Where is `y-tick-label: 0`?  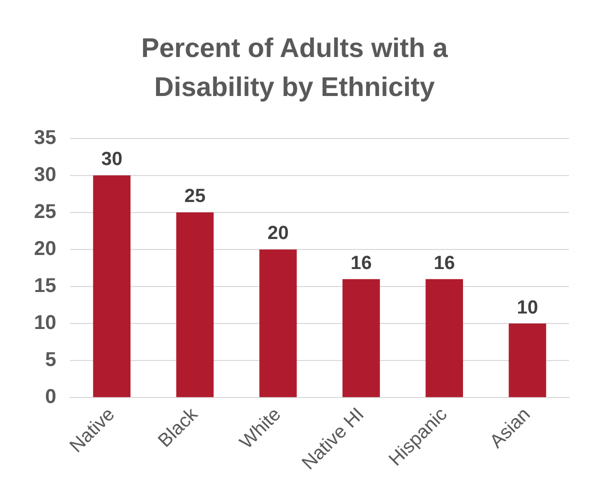
y-tick-label: 0 is located at coordinates (50, 397).